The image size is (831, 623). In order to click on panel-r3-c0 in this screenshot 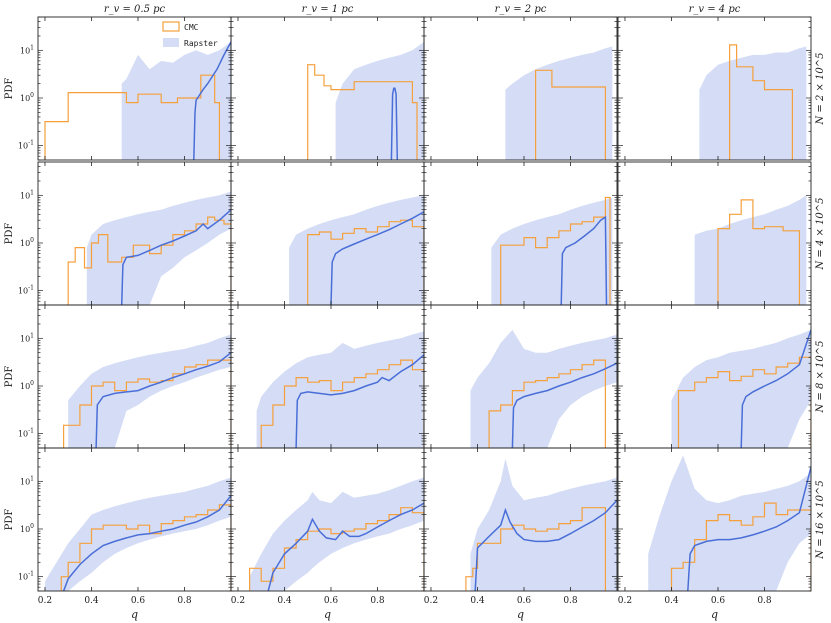, I will do `click(134, 519)`.